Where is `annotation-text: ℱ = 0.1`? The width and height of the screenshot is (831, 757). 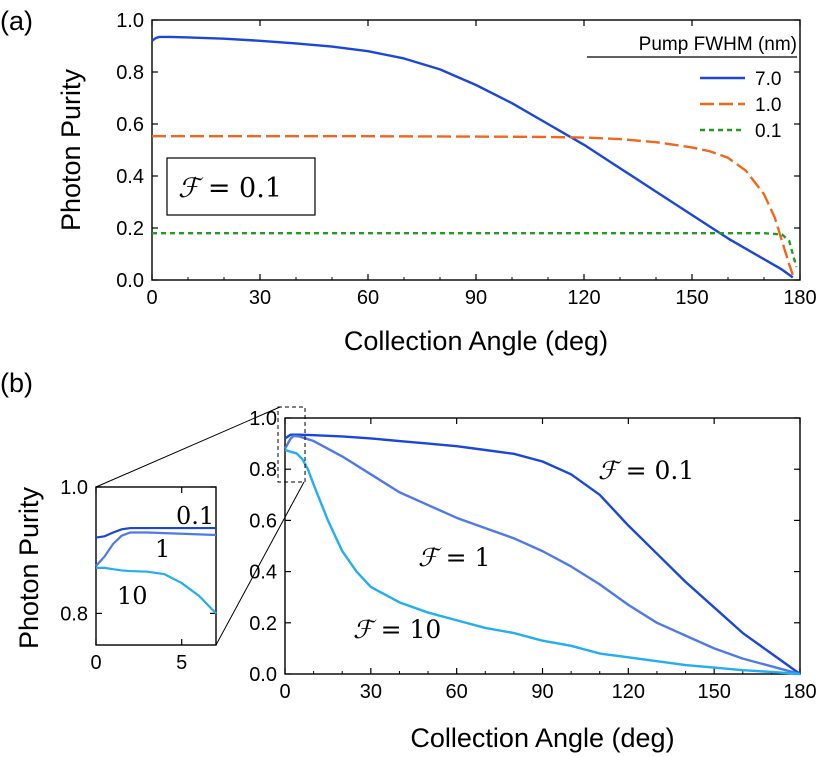 annotation-text: ℱ = 0.1 is located at coordinates (230, 188).